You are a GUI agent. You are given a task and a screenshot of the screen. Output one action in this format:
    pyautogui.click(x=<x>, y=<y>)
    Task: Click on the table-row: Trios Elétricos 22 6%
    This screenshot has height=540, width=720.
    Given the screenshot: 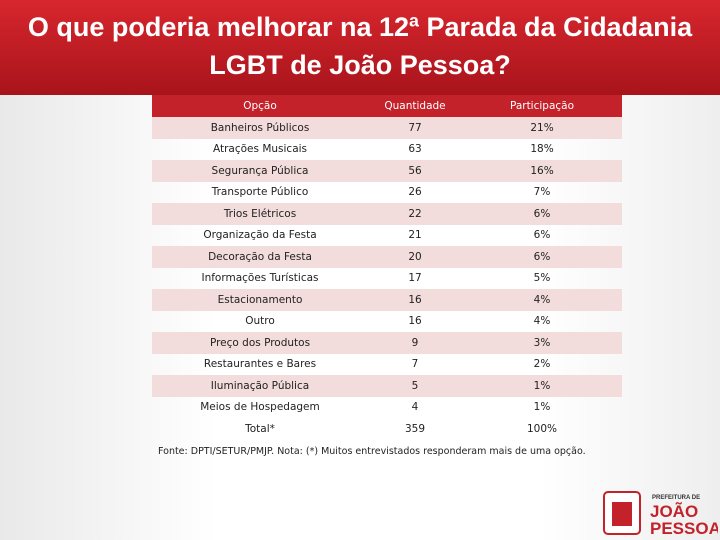 What is the action you would take?
    pyautogui.click(x=387, y=214)
    